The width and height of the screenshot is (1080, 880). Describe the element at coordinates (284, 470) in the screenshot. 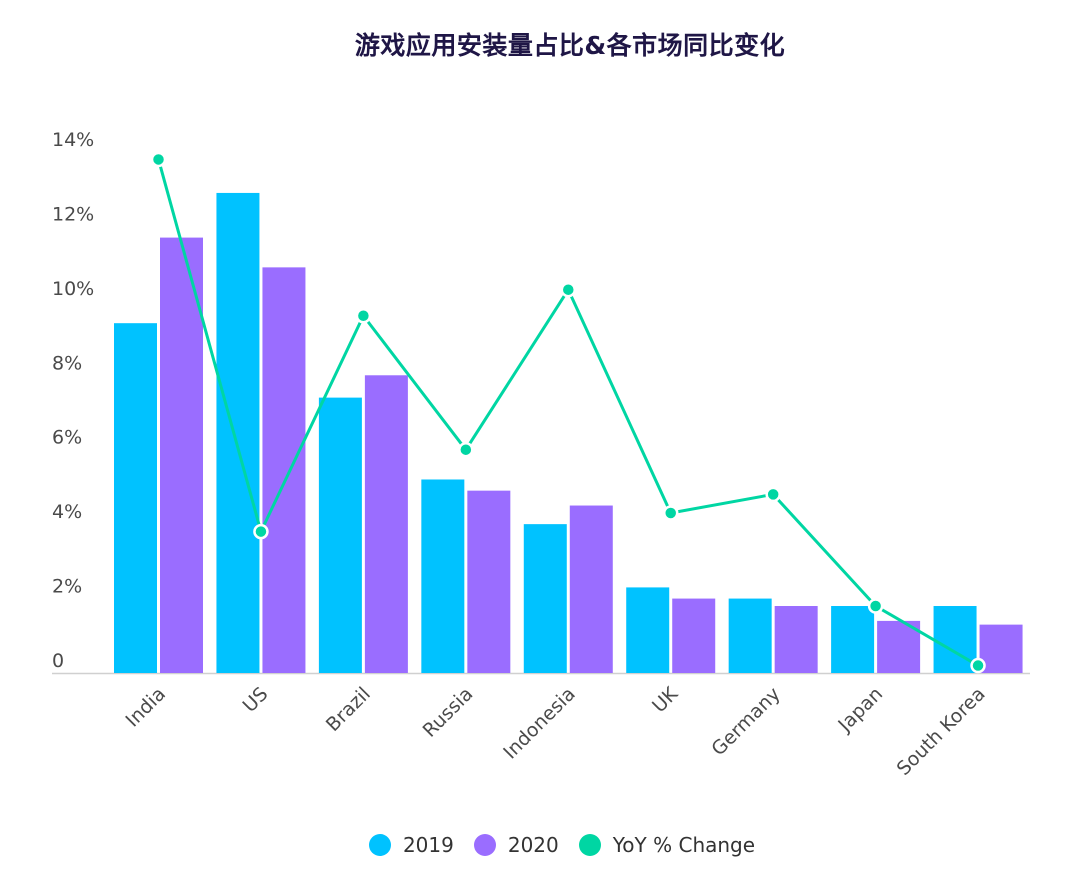

I see `bar-2020-us` at that location.